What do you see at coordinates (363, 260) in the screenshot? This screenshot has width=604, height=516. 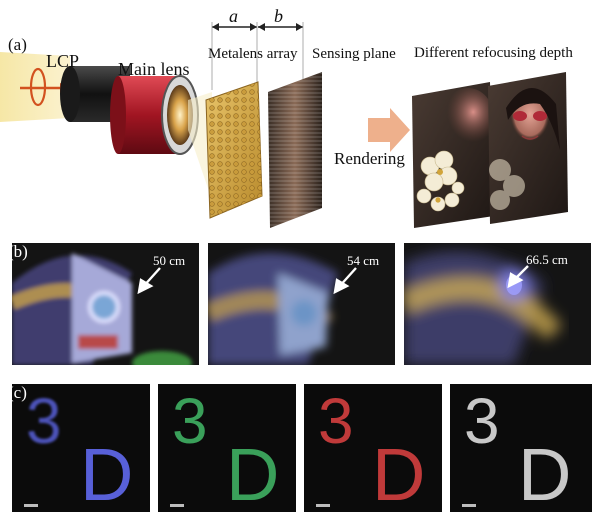 I see `distance-label-54cm: 54 cm` at bounding box center [363, 260].